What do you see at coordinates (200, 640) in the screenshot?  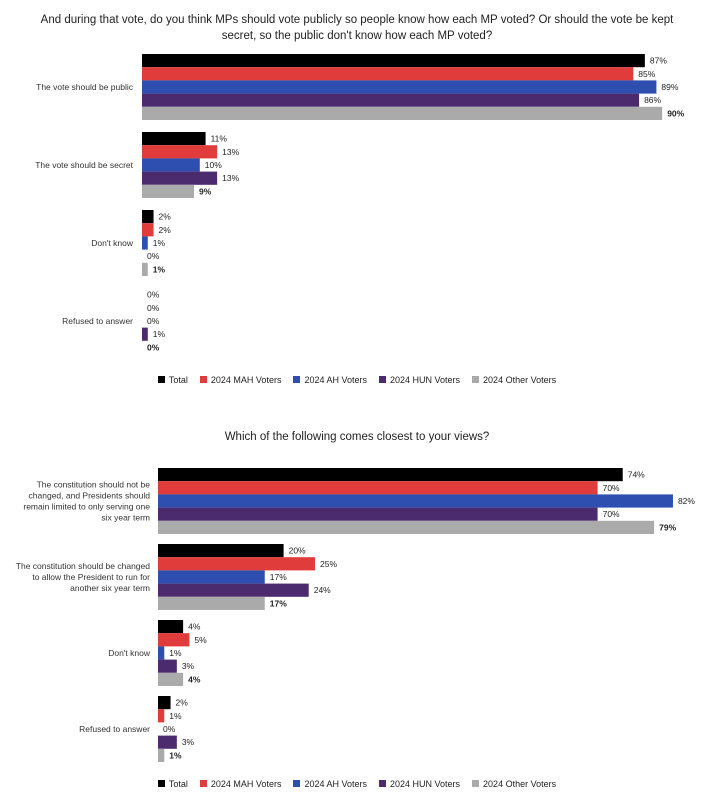 I see `chart2-data-label: 5%` at bounding box center [200, 640].